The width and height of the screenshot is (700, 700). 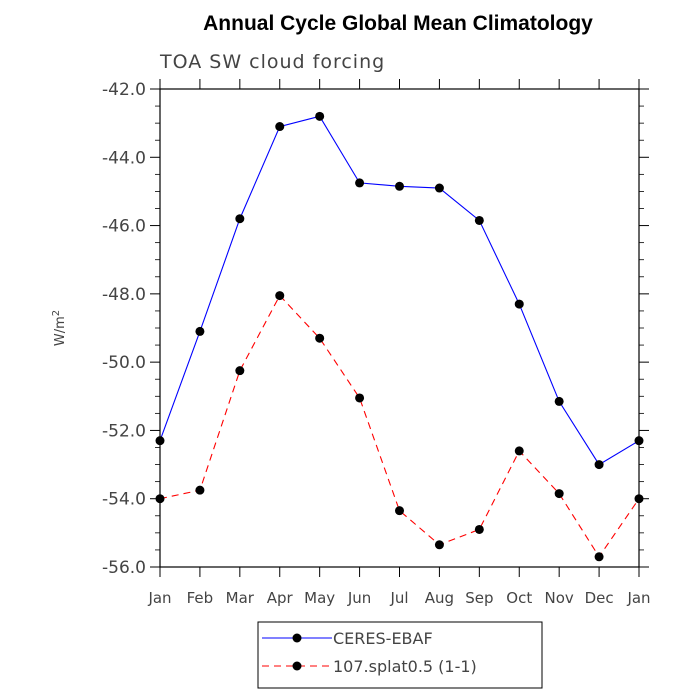 I want to click on y-tick-label: -44.0, so click(x=124, y=158).